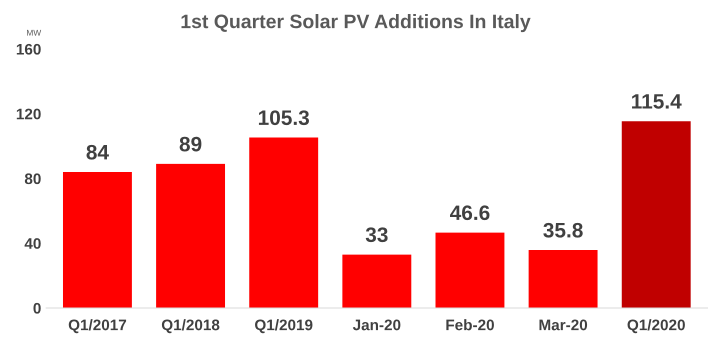 The image size is (711, 350). What do you see at coordinates (376, 325) in the screenshot?
I see `x-tick-label: Jan-20` at bounding box center [376, 325].